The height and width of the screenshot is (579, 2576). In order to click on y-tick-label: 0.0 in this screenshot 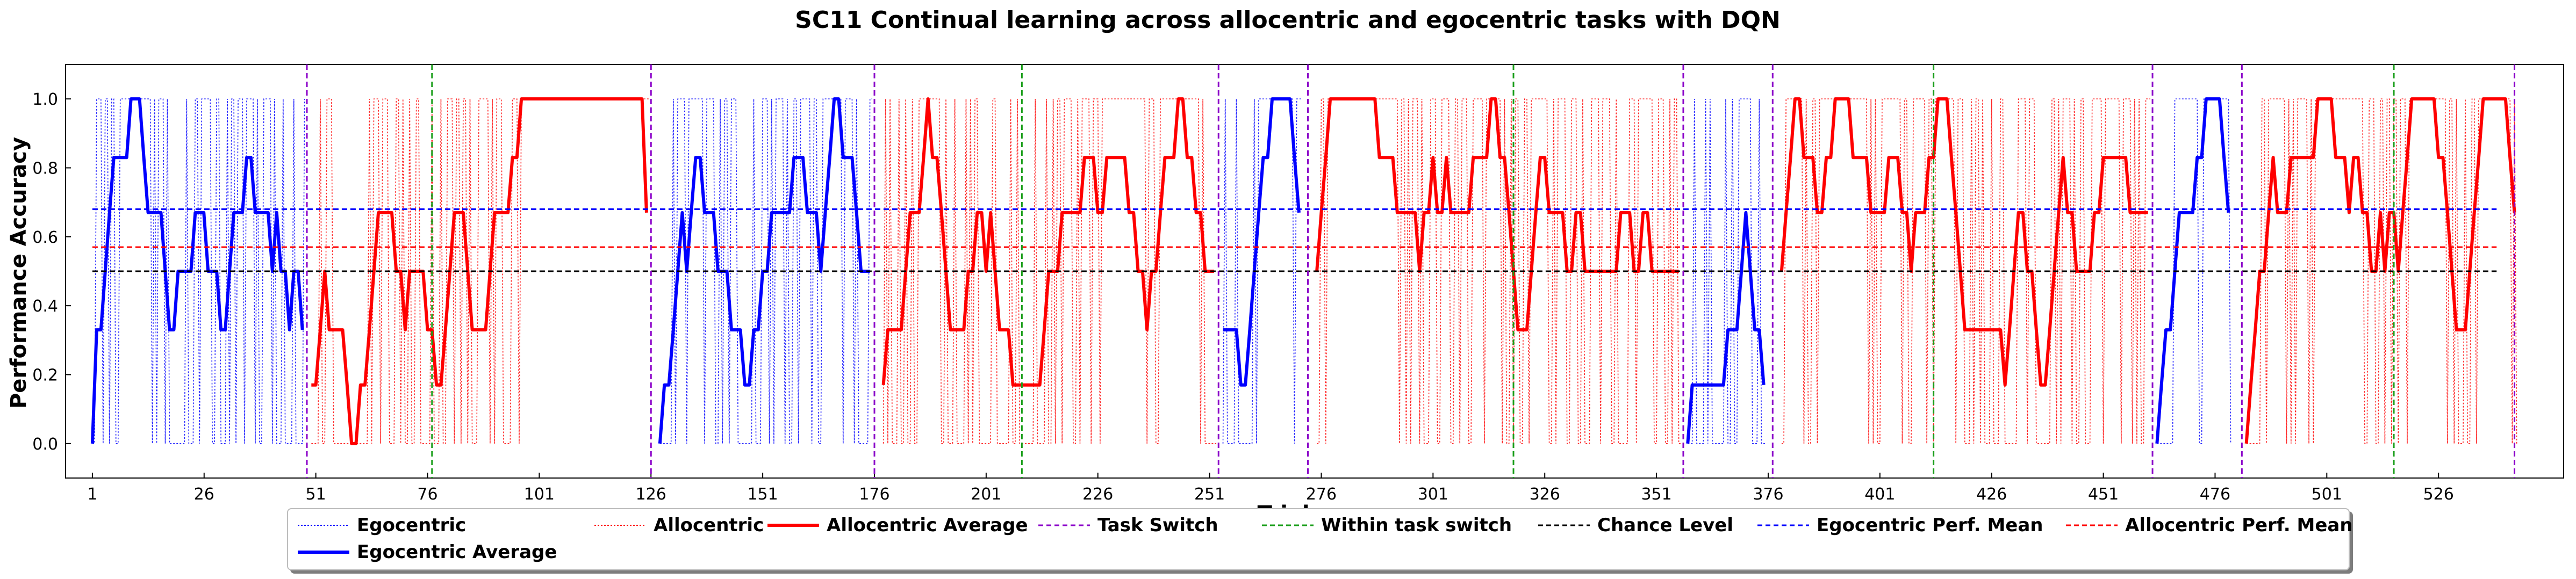, I will do `click(45, 444)`.